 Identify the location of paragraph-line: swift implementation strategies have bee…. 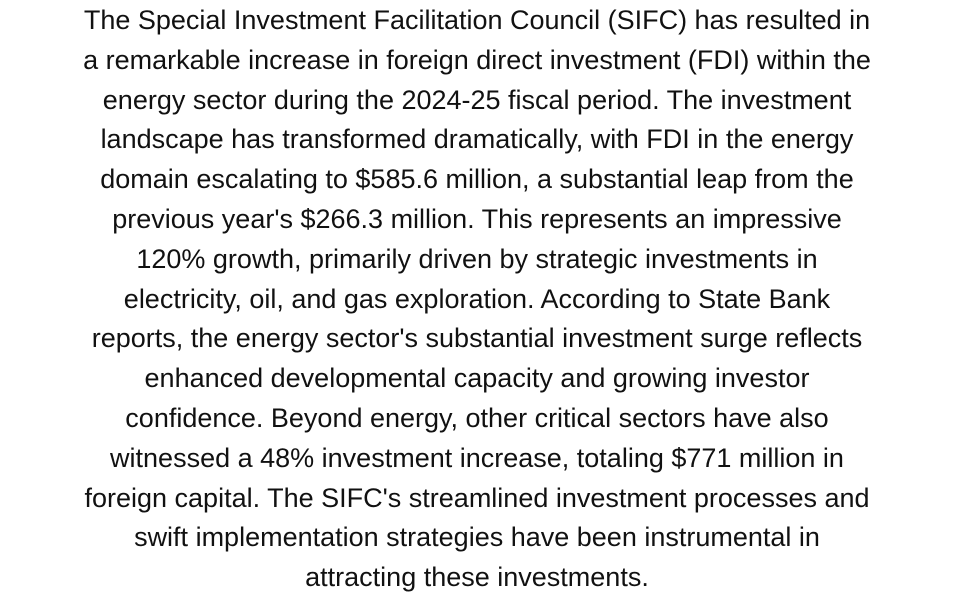
(477, 537).